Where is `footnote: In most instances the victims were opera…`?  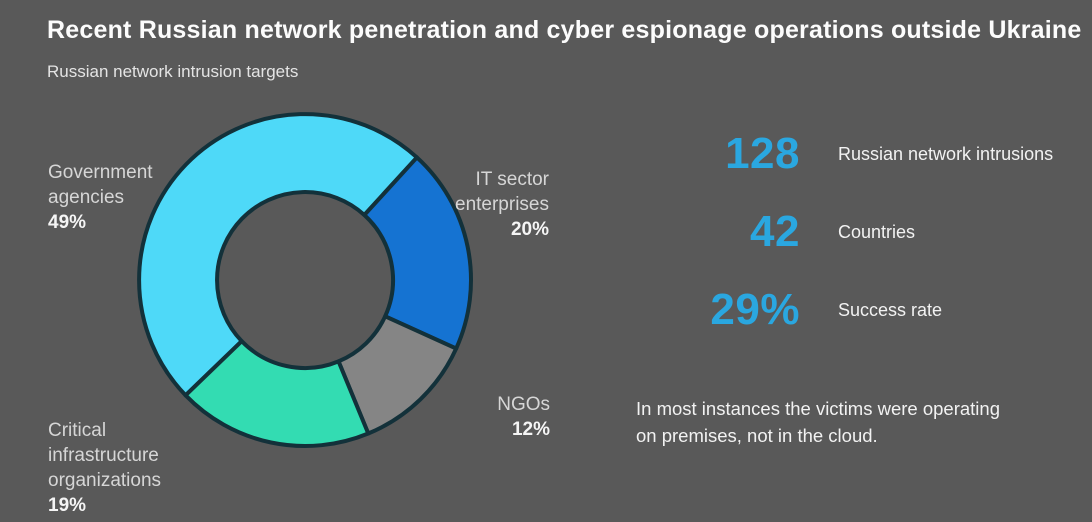 footnote: In most instances the victims were opera… is located at coordinates (818, 422).